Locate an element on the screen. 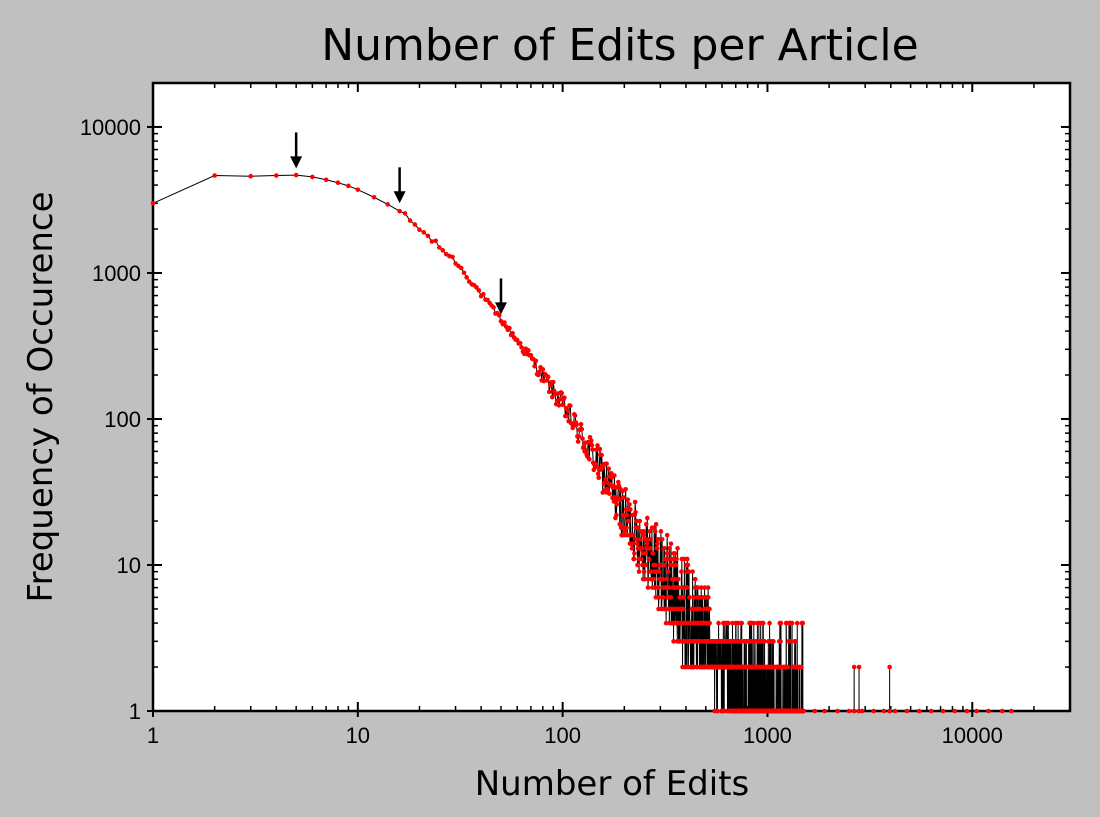 Image resolution: width=1100 pixels, height=817 pixels. arrow-head is located at coordinates (500, 308).